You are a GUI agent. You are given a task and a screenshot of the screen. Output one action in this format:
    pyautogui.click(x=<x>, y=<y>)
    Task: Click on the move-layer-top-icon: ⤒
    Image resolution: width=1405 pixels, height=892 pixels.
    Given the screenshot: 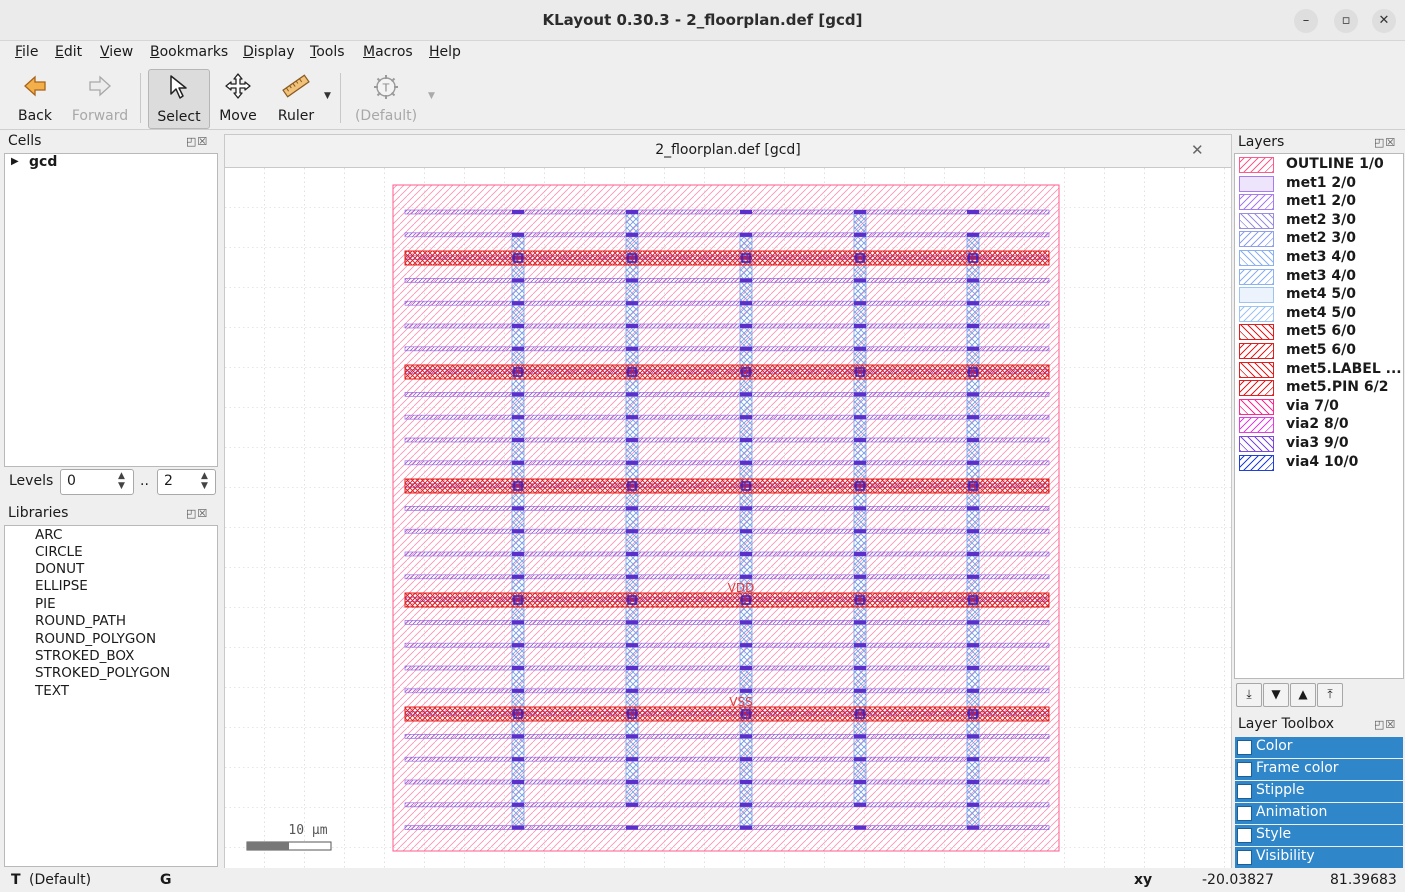 What is the action you would take?
    pyautogui.click(x=1330, y=695)
    